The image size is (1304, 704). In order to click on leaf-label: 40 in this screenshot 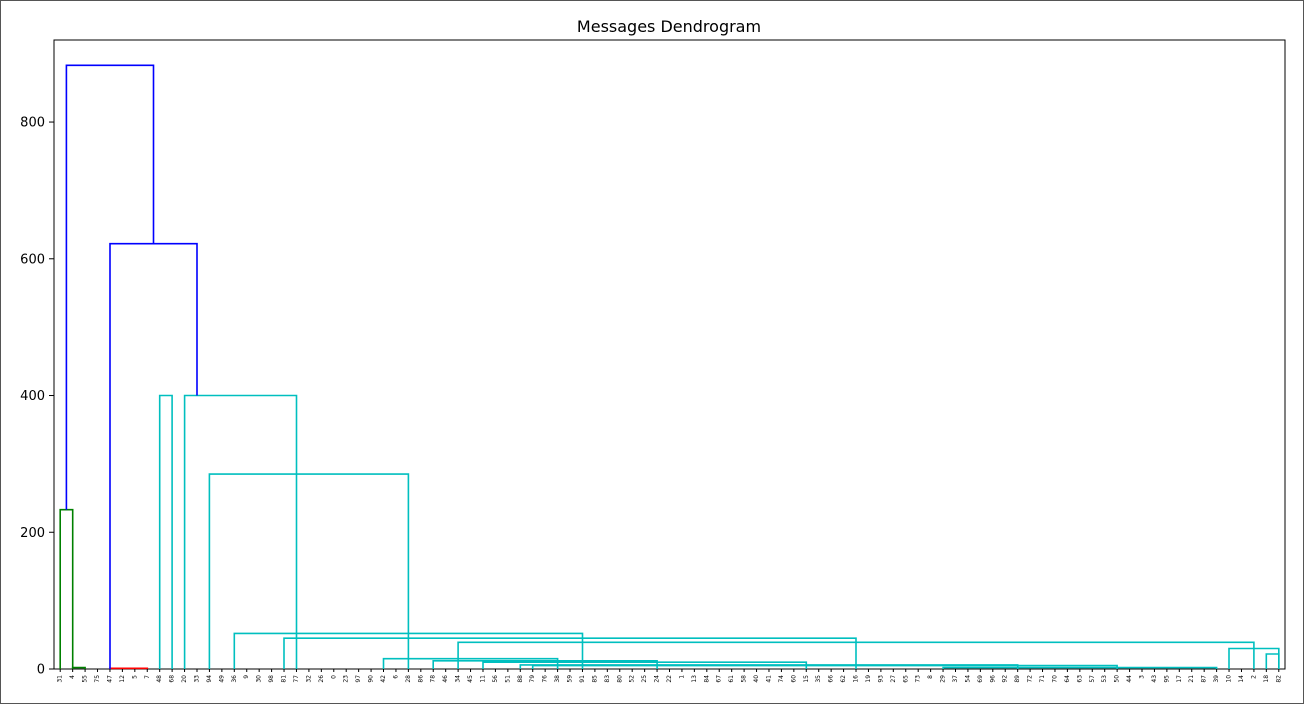, I will do `click(756, 679)`.